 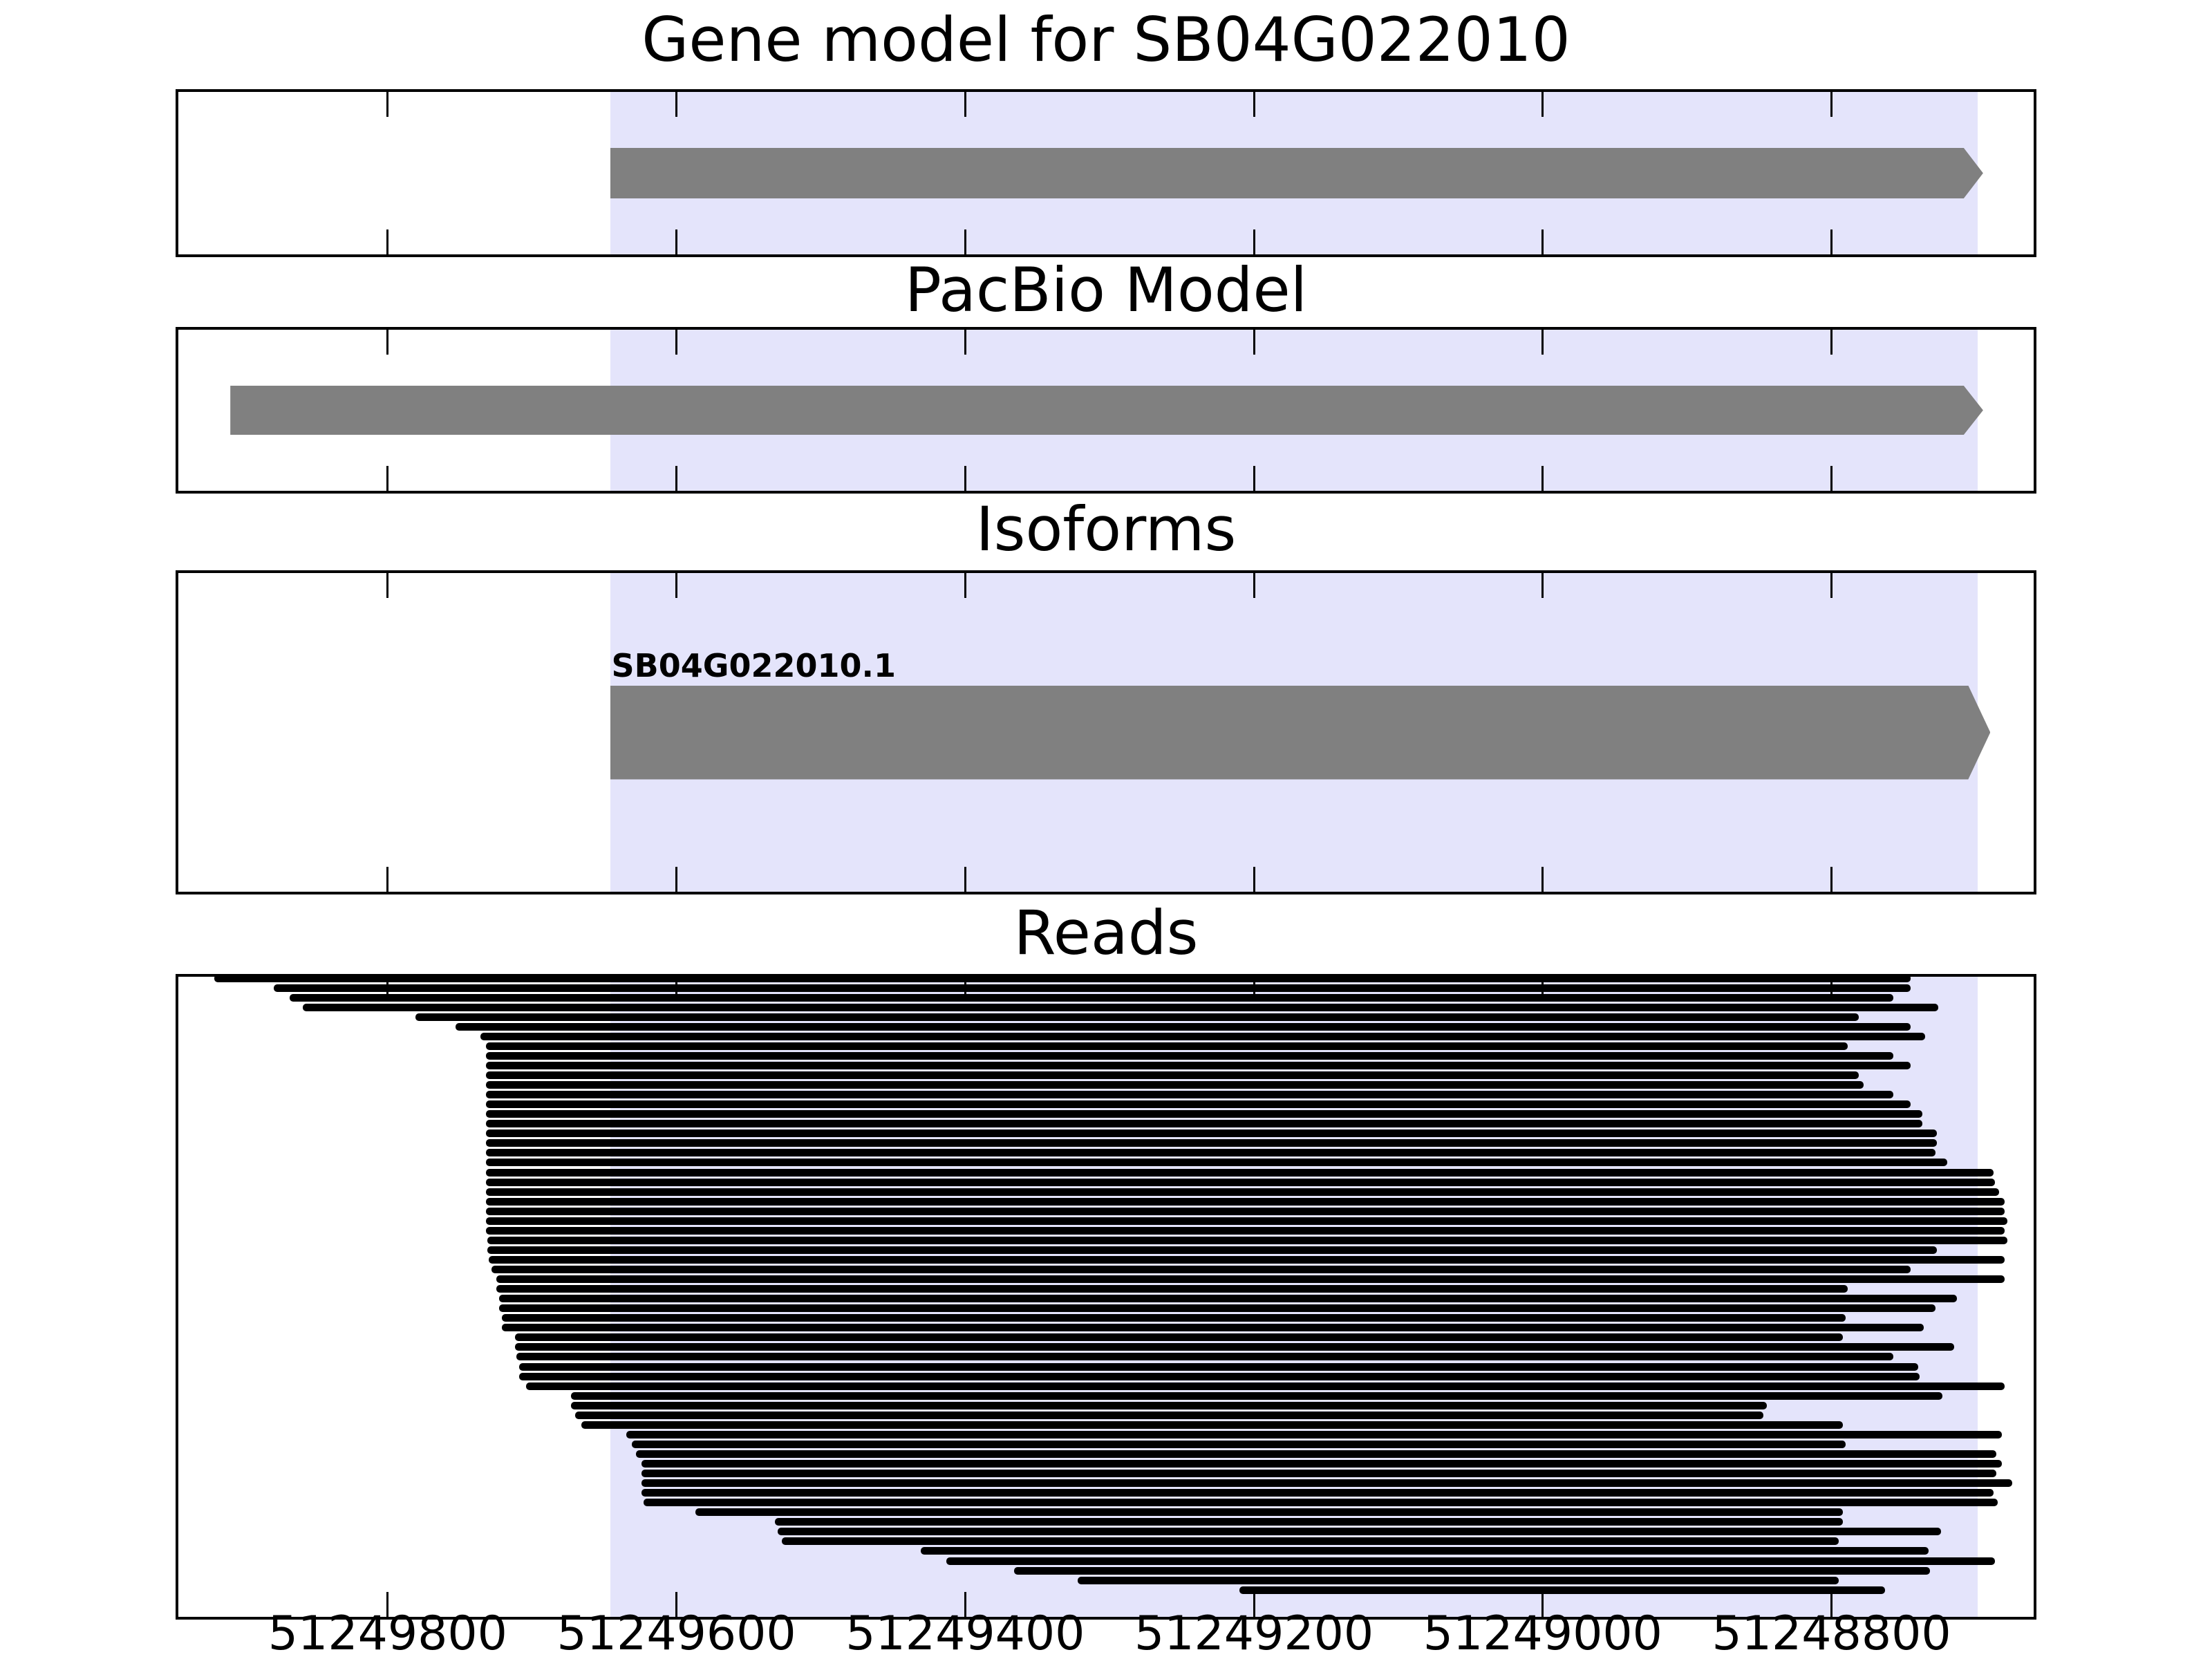 What do you see at coordinates (1106, 290) in the screenshot?
I see `pacbio-model-title: PacBio Model` at bounding box center [1106, 290].